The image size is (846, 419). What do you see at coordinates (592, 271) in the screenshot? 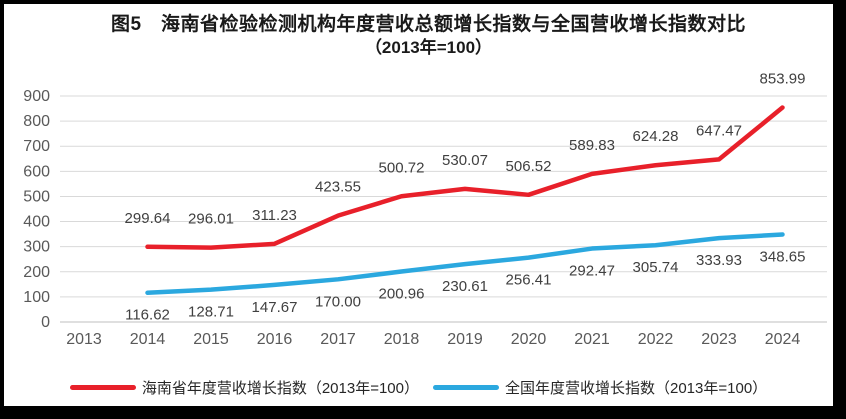
I see `national-data-label: 292.47` at bounding box center [592, 271].